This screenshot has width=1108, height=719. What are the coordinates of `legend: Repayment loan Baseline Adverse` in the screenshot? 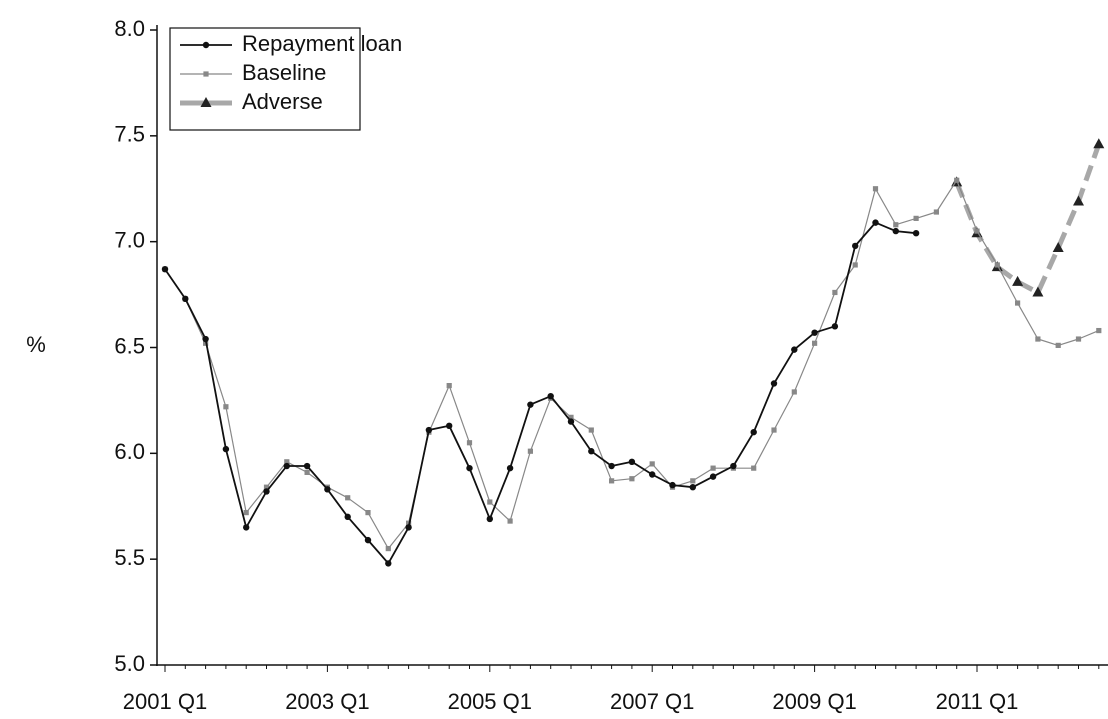 It's located at (285, 79).